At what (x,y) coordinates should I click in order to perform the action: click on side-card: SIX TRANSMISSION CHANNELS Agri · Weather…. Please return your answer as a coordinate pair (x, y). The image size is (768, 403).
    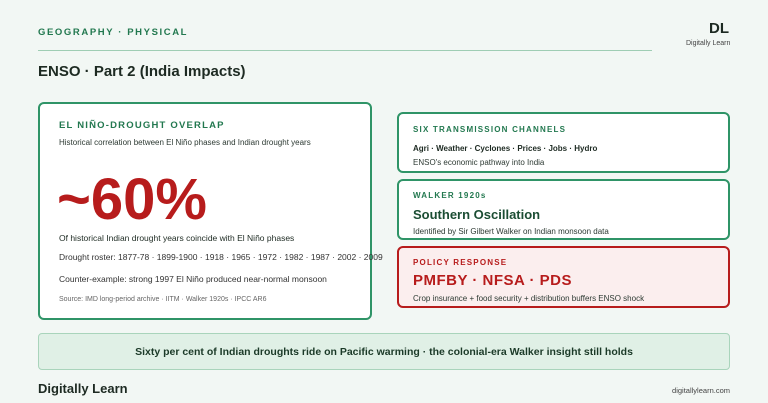
    Looking at the image, I should click on (563, 142).